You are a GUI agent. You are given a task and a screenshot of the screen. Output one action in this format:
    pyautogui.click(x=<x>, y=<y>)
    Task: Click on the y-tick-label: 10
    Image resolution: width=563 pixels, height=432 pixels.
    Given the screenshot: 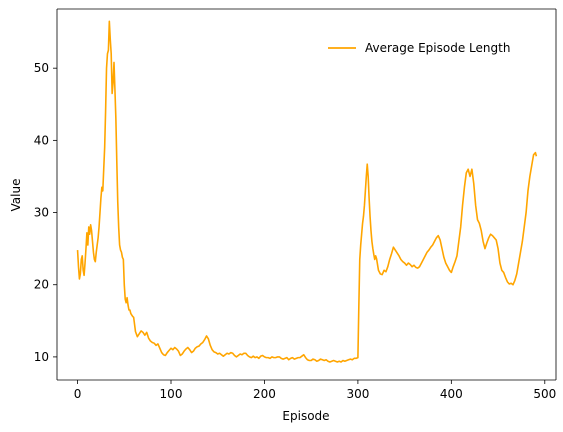 What is the action you would take?
    pyautogui.click(x=41, y=357)
    